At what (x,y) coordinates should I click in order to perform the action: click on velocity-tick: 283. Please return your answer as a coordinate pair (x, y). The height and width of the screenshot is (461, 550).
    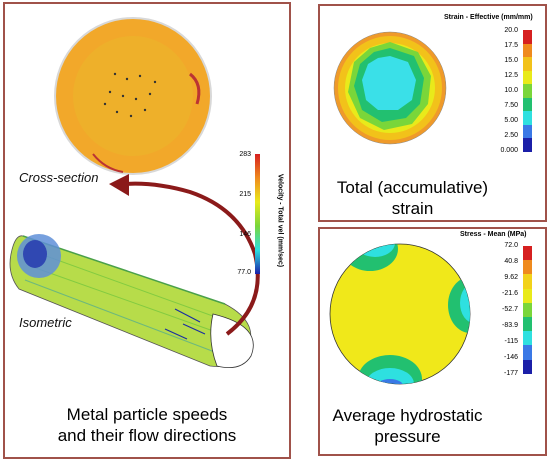
    Looking at the image, I should click on (245, 154).